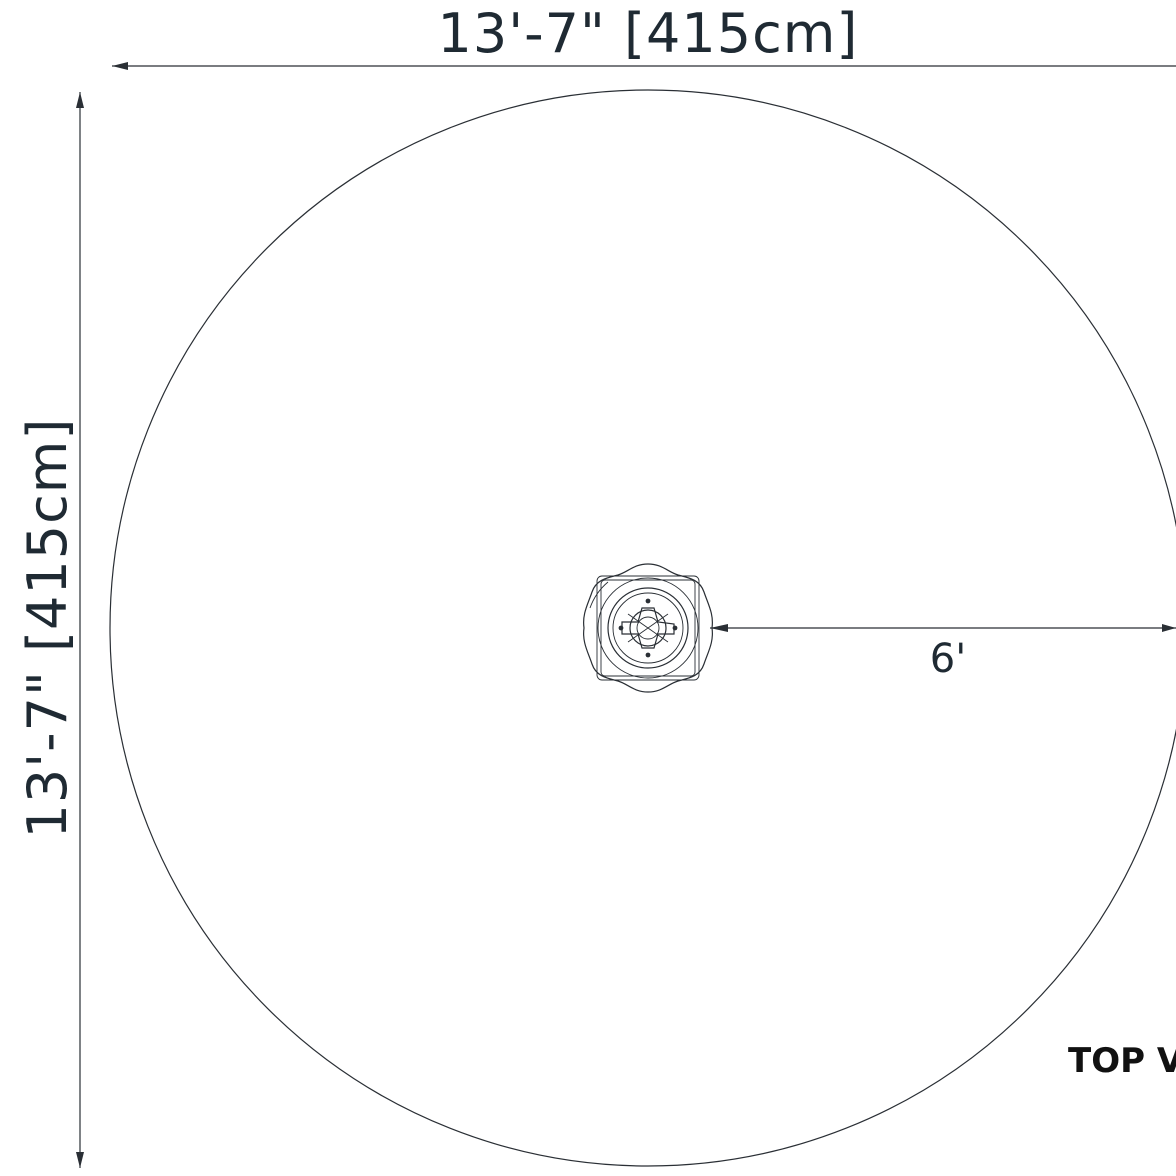 This screenshot has height=1176, width=1176. I want to click on height-dimension-label: 13'-7" [415cm], so click(47, 628).